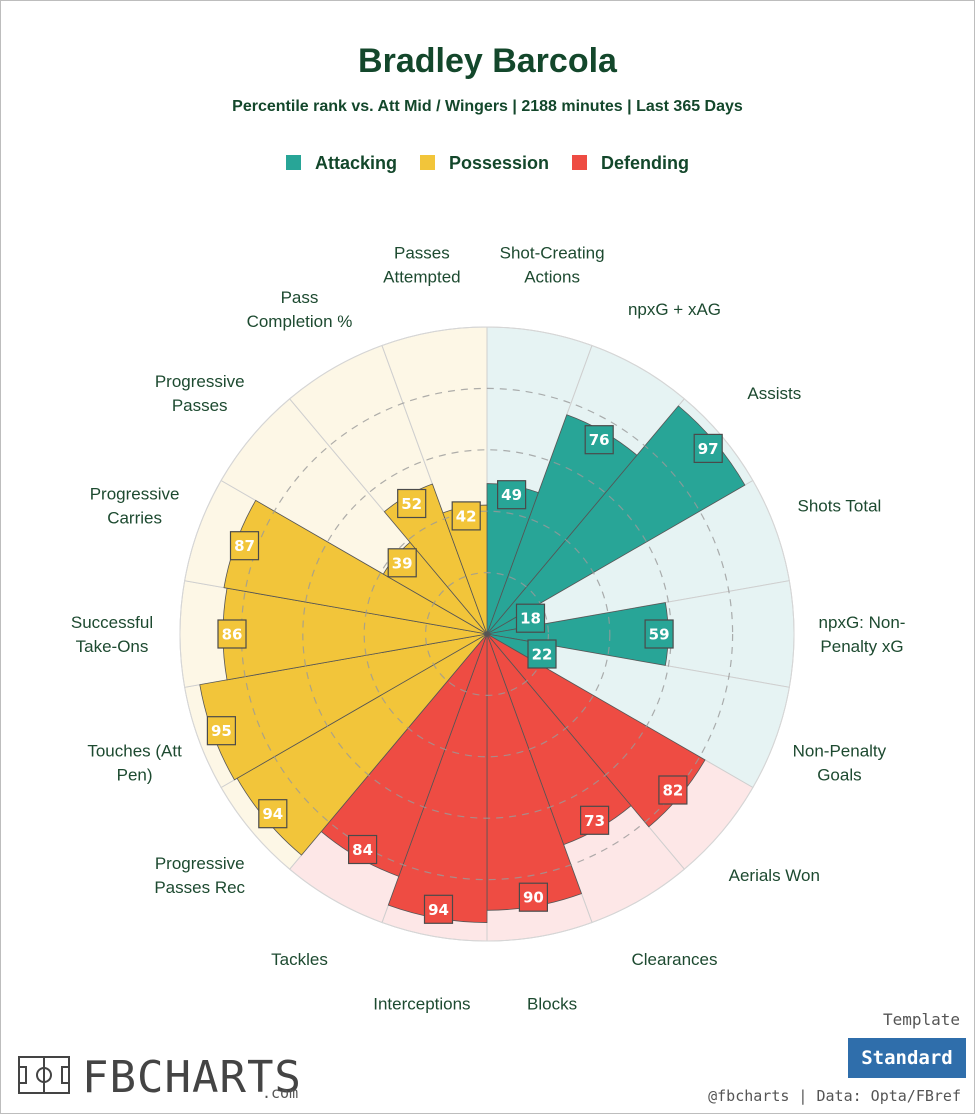 The image size is (975, 1114). I want to click on value-label-shot-creating-actions: 49, so click(512, 495).